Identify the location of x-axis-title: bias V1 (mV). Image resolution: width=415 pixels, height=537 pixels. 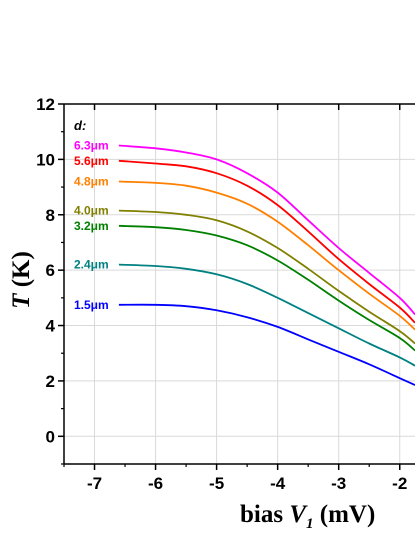
(307, 516).